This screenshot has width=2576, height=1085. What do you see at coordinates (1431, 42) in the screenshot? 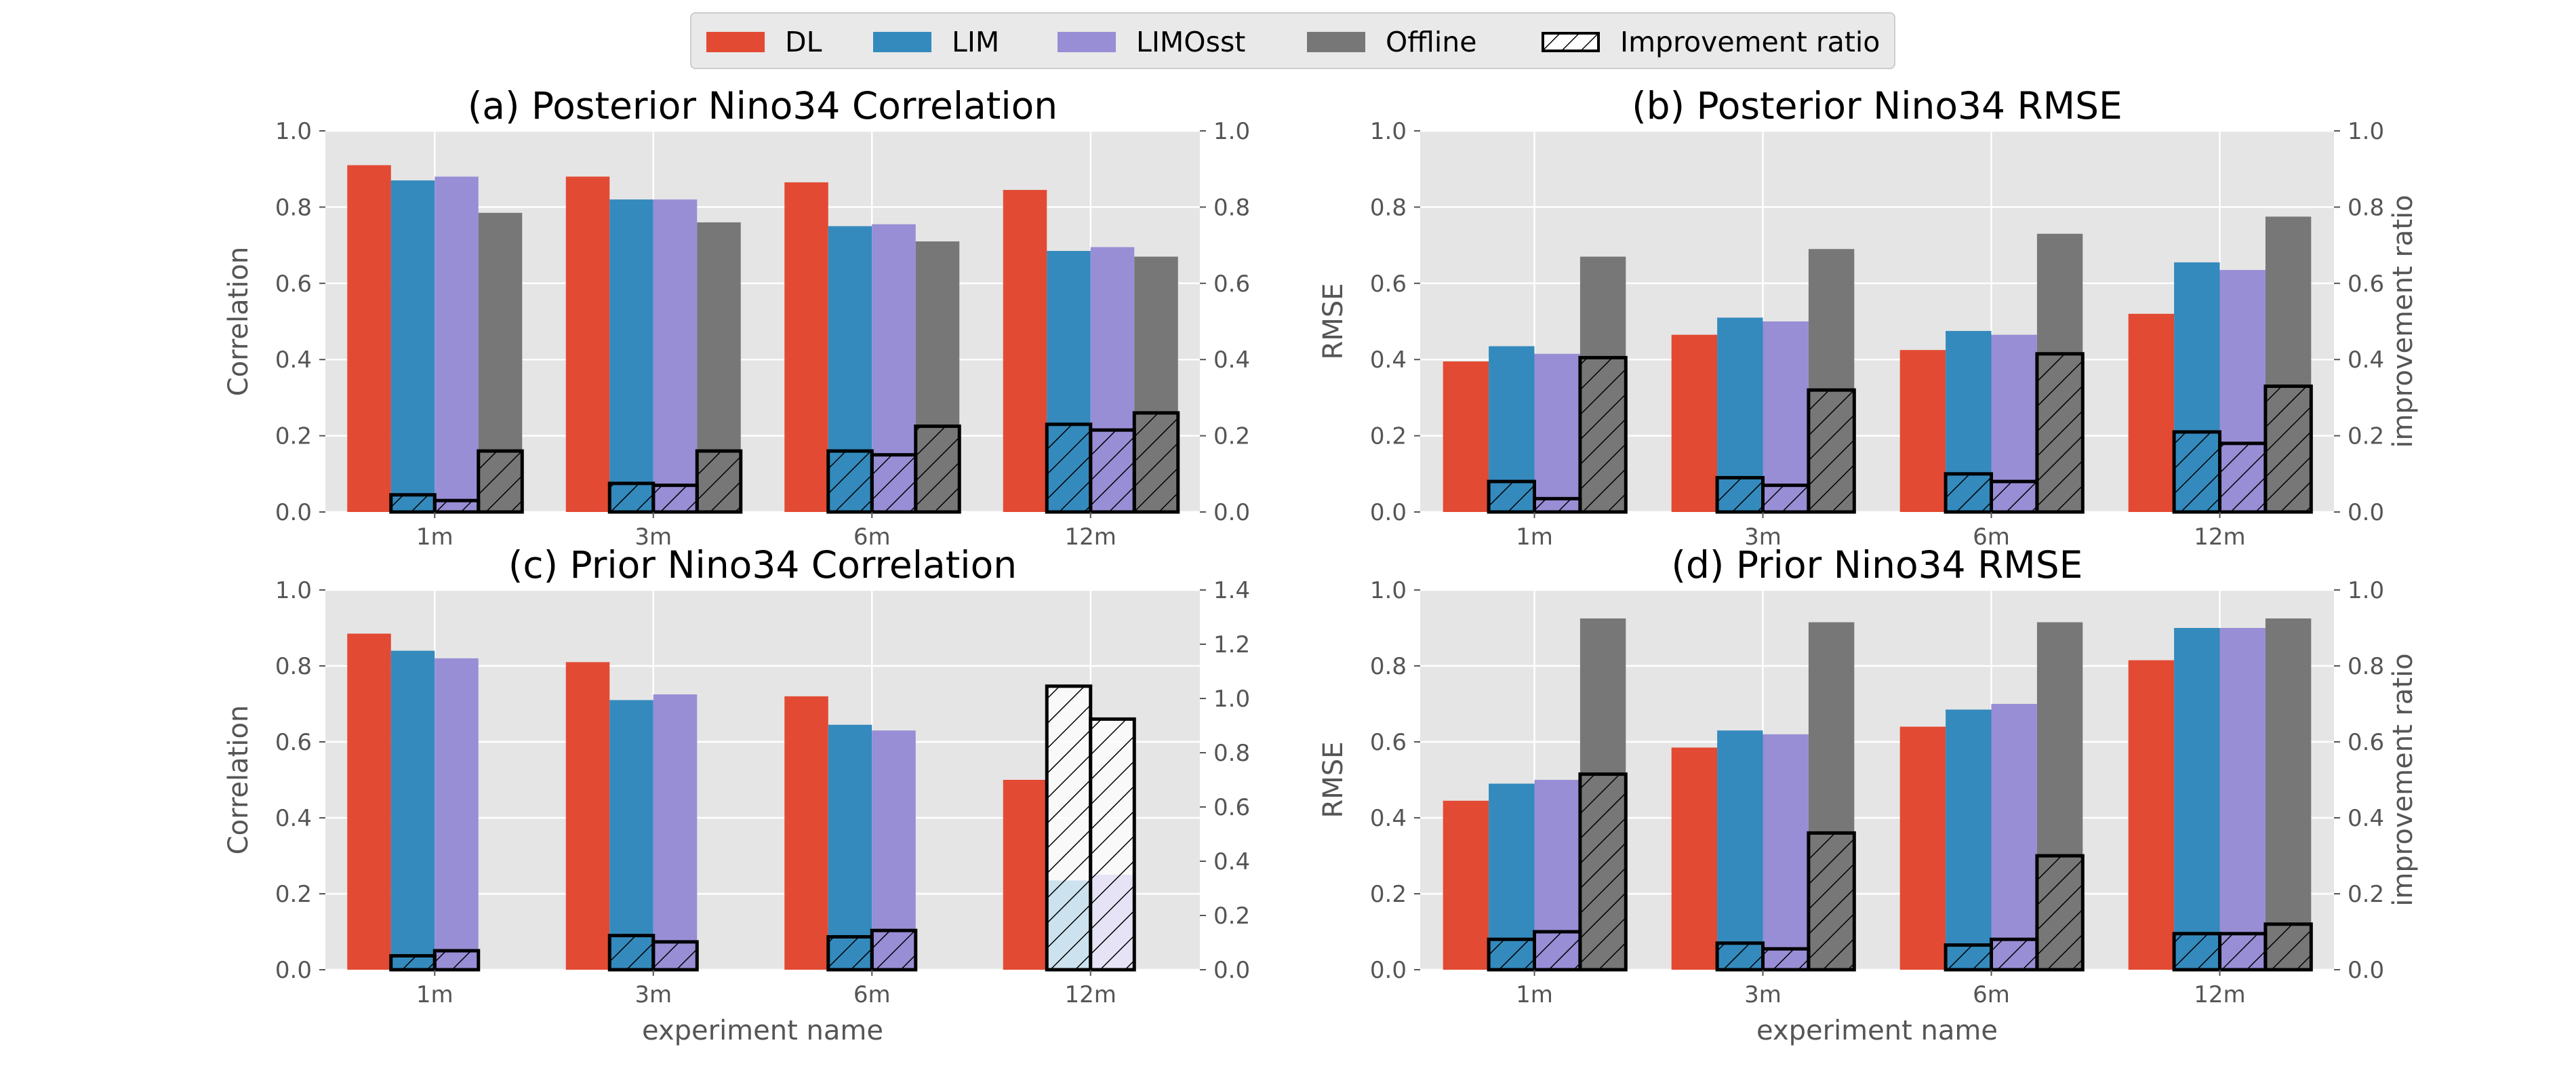
I see `legend-label-offline: Offline` at bounding box center [1431, 42].